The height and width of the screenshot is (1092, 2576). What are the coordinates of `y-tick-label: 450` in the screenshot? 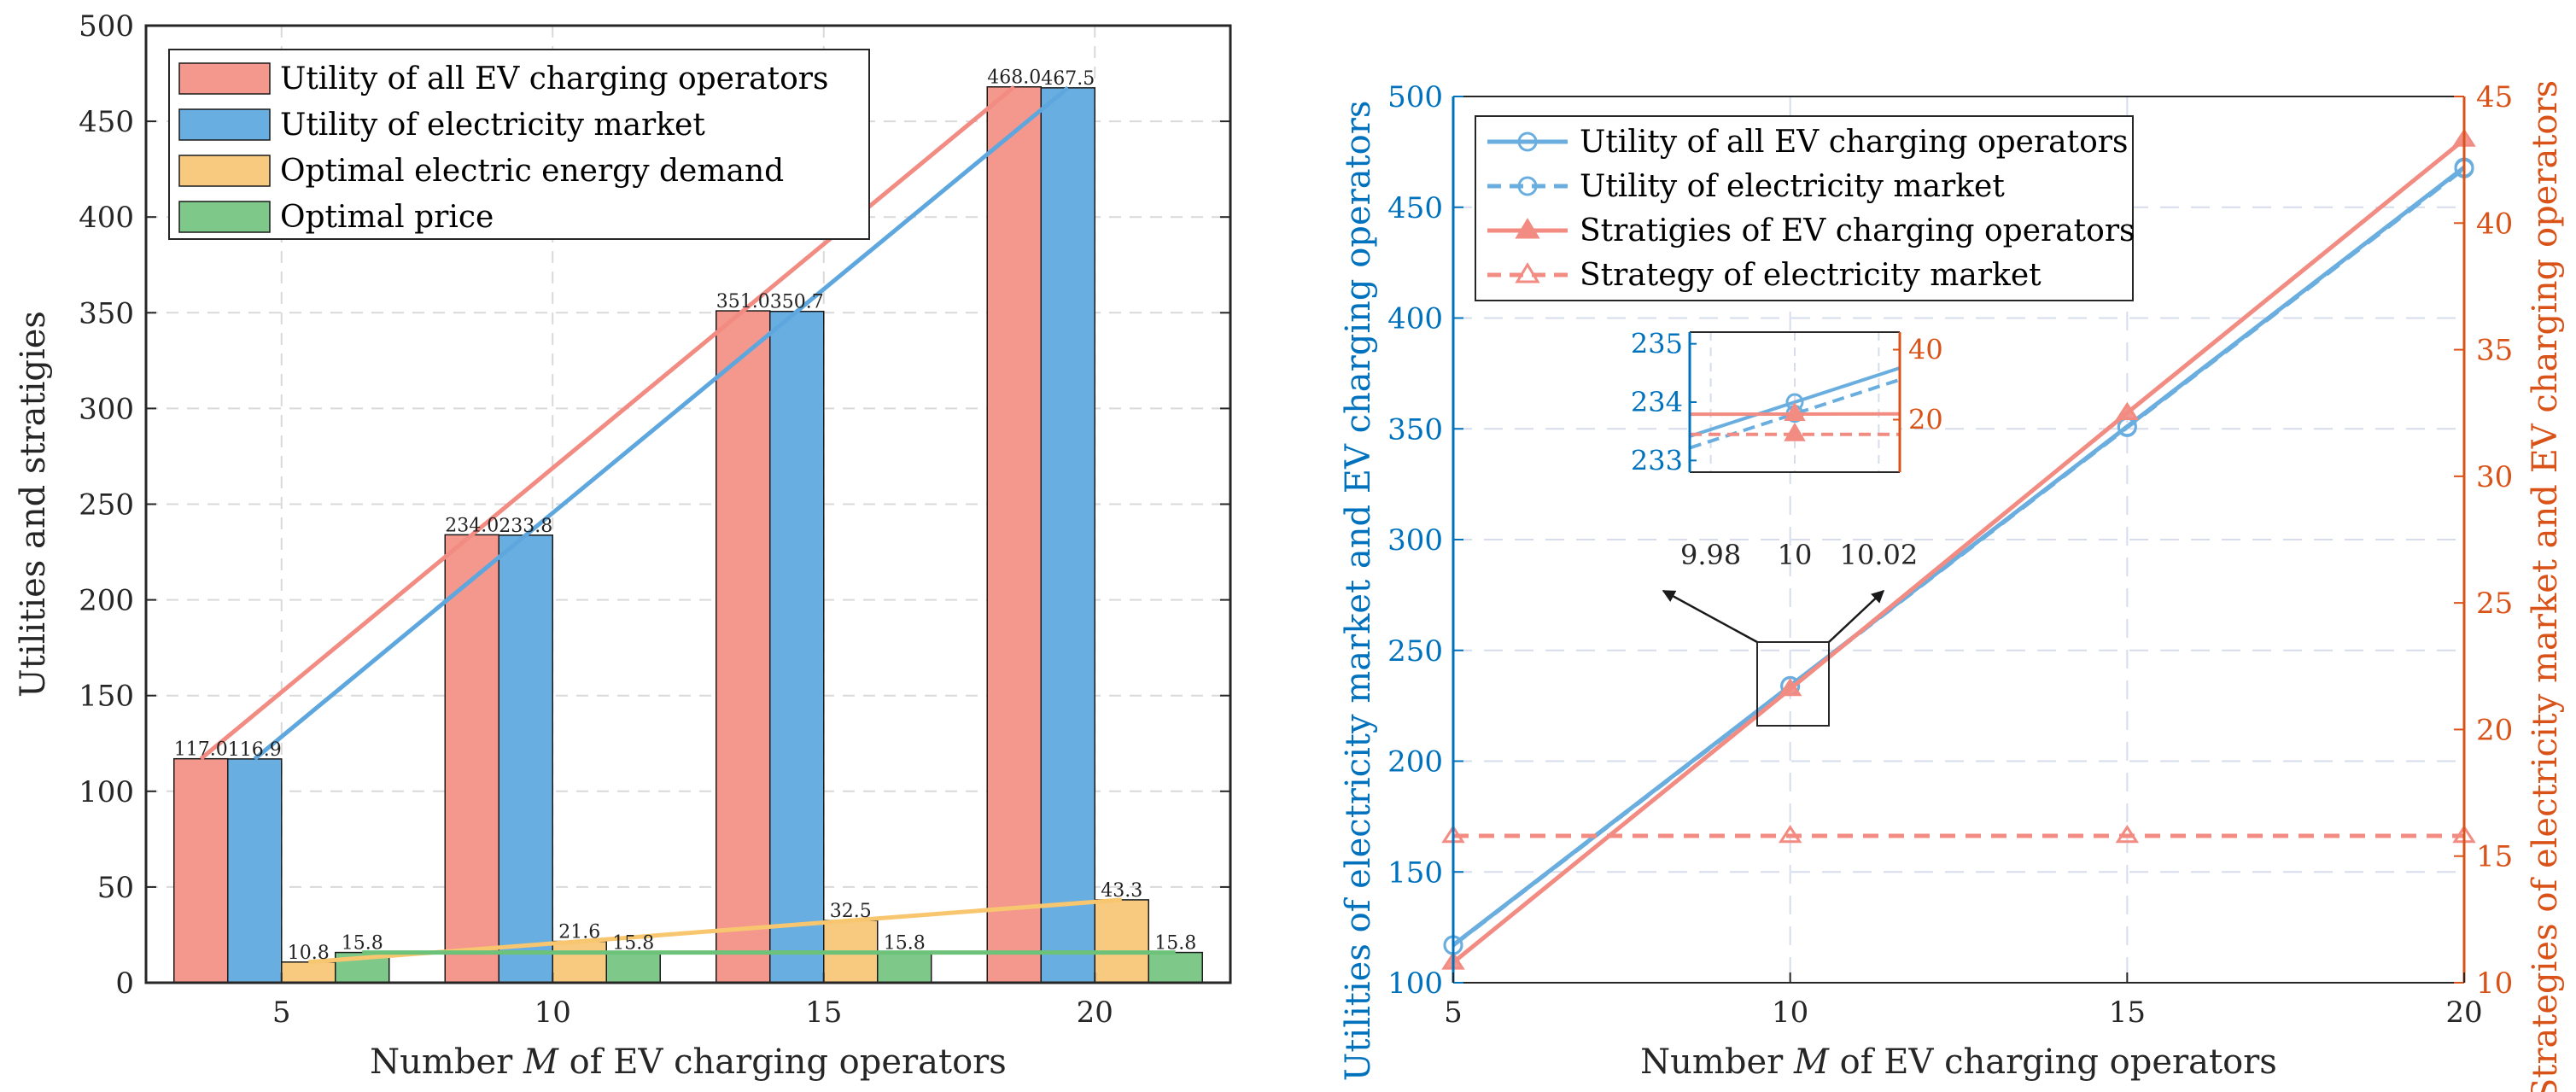 It's located at (106, 122).